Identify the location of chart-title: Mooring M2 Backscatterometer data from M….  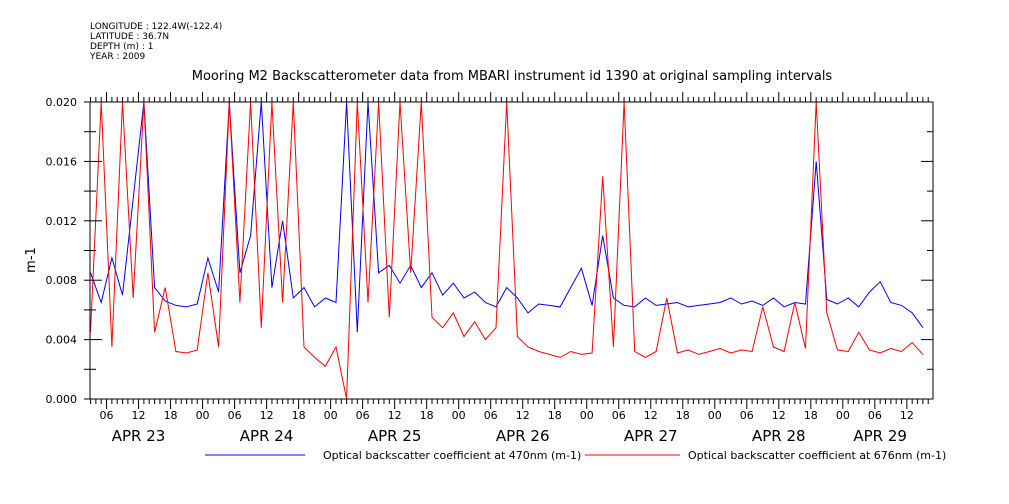
(512, 76).